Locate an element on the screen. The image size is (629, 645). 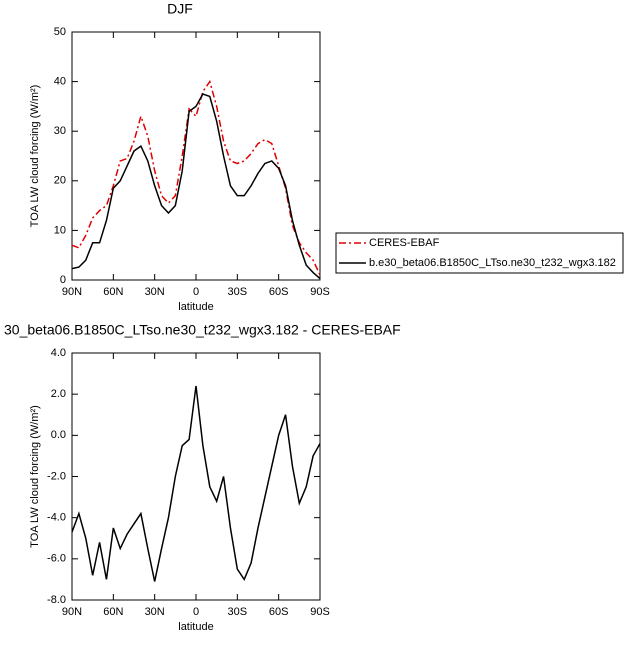
legend-label: CERES-EBAF is located at coordinates (404, 243).